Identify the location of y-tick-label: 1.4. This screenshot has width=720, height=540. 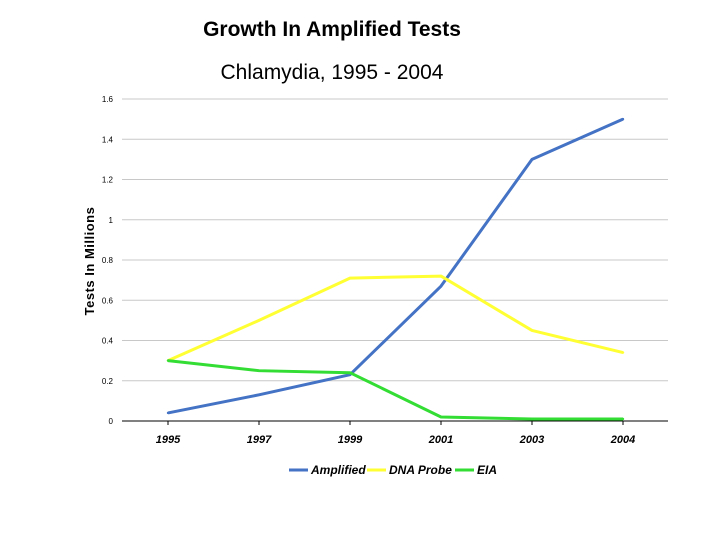
(108, 139).